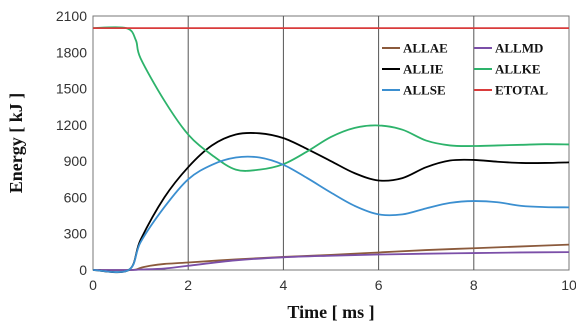  Describe the element at coordinates (76, 234) in the screenshot. I see `y-tick-label: 300` at that location.